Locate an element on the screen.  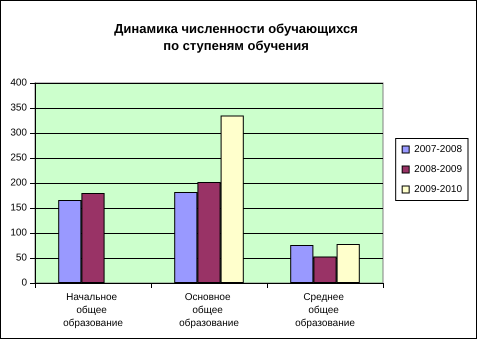
y-tick-label: 400 is located at coordinates (19, 83).